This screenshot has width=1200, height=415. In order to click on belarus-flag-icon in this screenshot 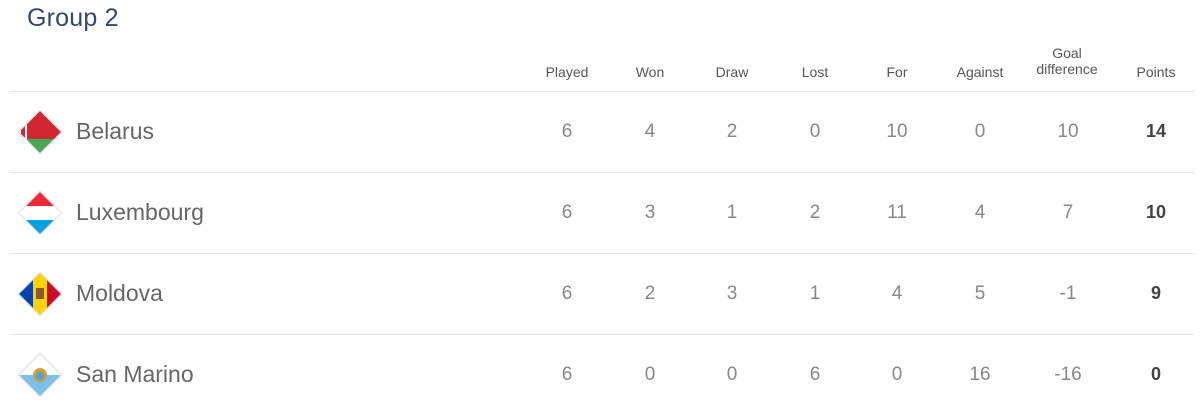, I will do `click(40, 132)`.